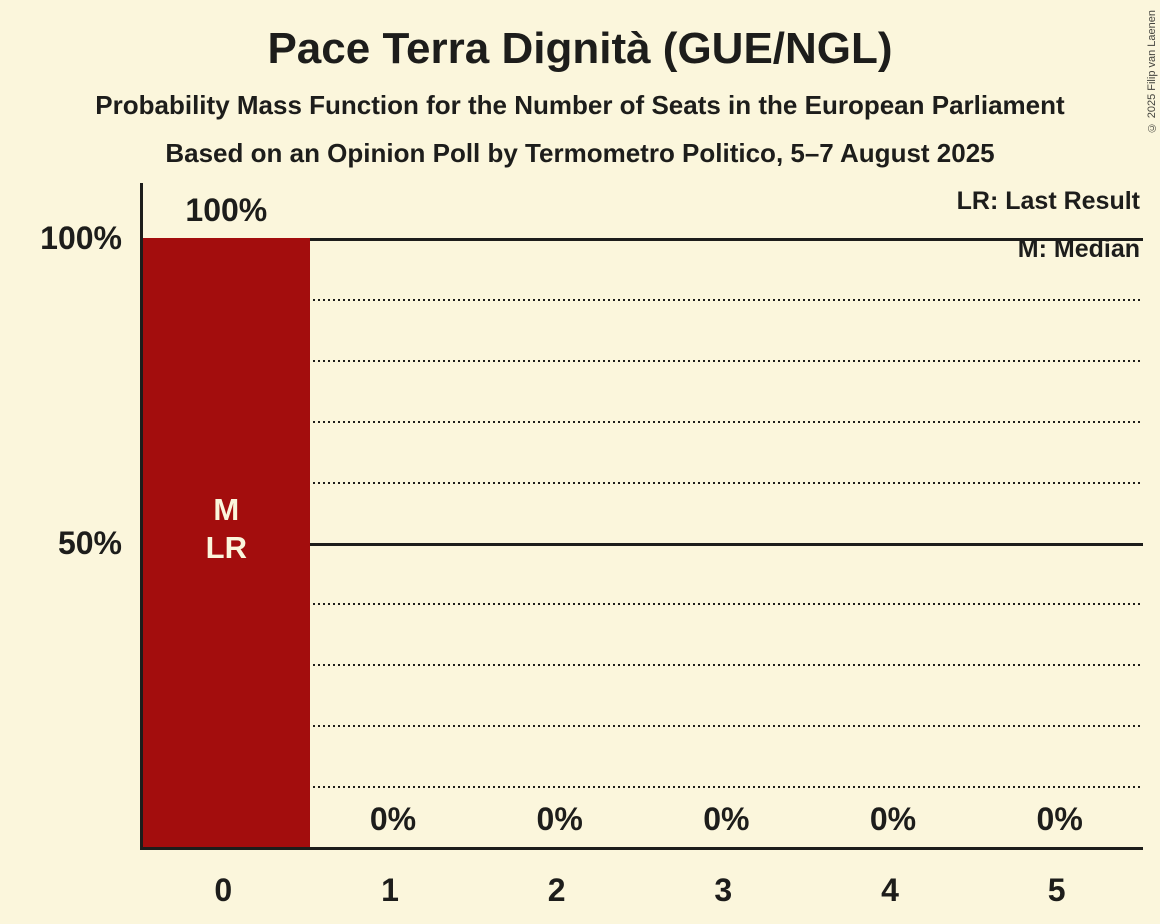  Describe the element at coordinates (81, 238) in the screenshot. I see `y-tick-100pct: 100%` at that location.